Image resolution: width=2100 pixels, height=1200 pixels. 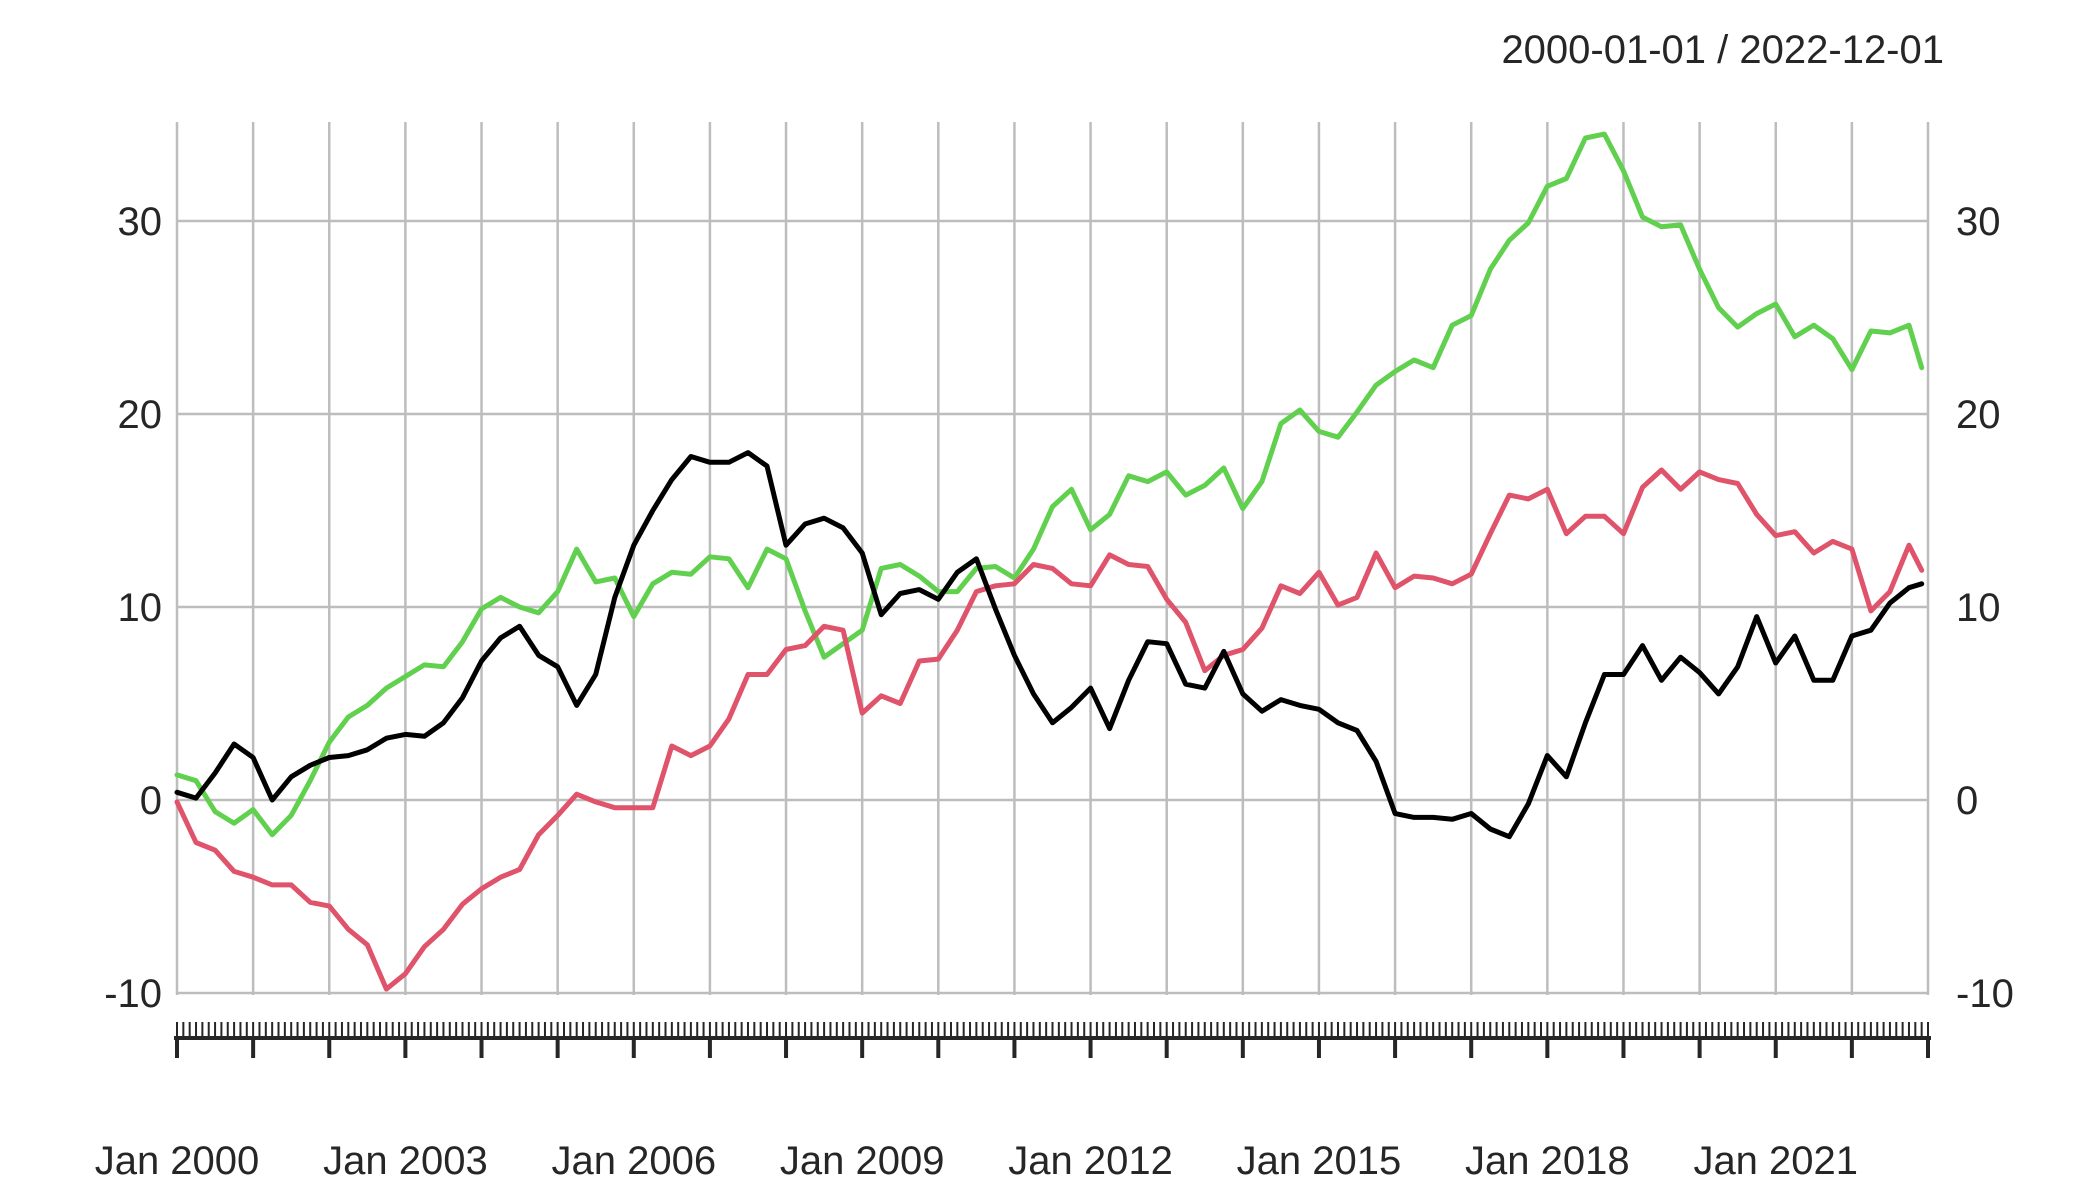 I want to click on x-axis-minor-ticks, so click(x=1052, y=1030).